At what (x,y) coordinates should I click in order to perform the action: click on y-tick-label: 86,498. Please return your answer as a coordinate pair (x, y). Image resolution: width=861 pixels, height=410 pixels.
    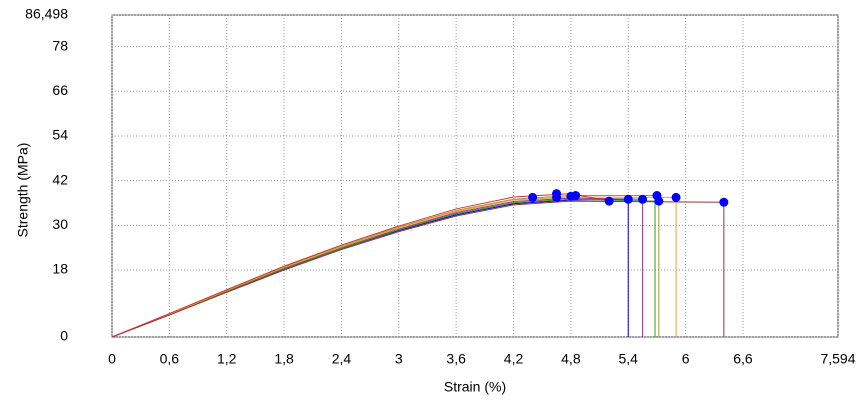
    Looking at the image, I should click on (46, 14).